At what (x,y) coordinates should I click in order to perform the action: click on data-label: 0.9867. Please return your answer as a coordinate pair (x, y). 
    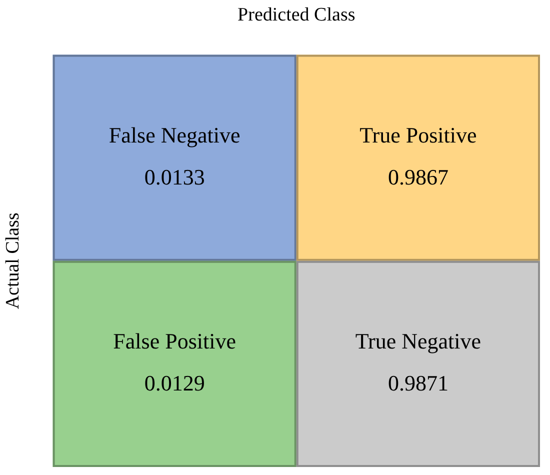
    Looking at the image, I should click on (418, 177).